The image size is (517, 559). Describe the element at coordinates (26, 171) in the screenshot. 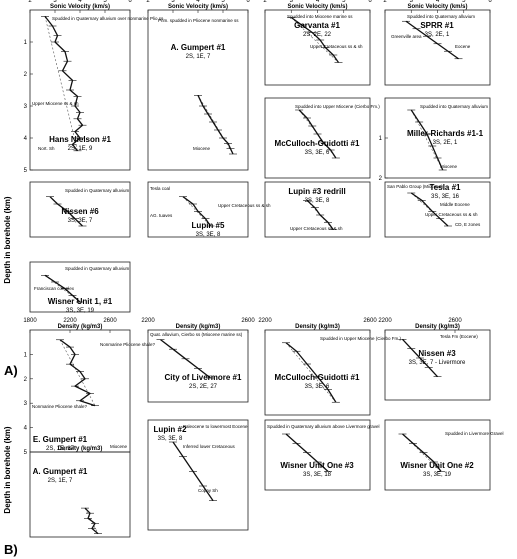

I see `y-tick-label: 5` at that location.